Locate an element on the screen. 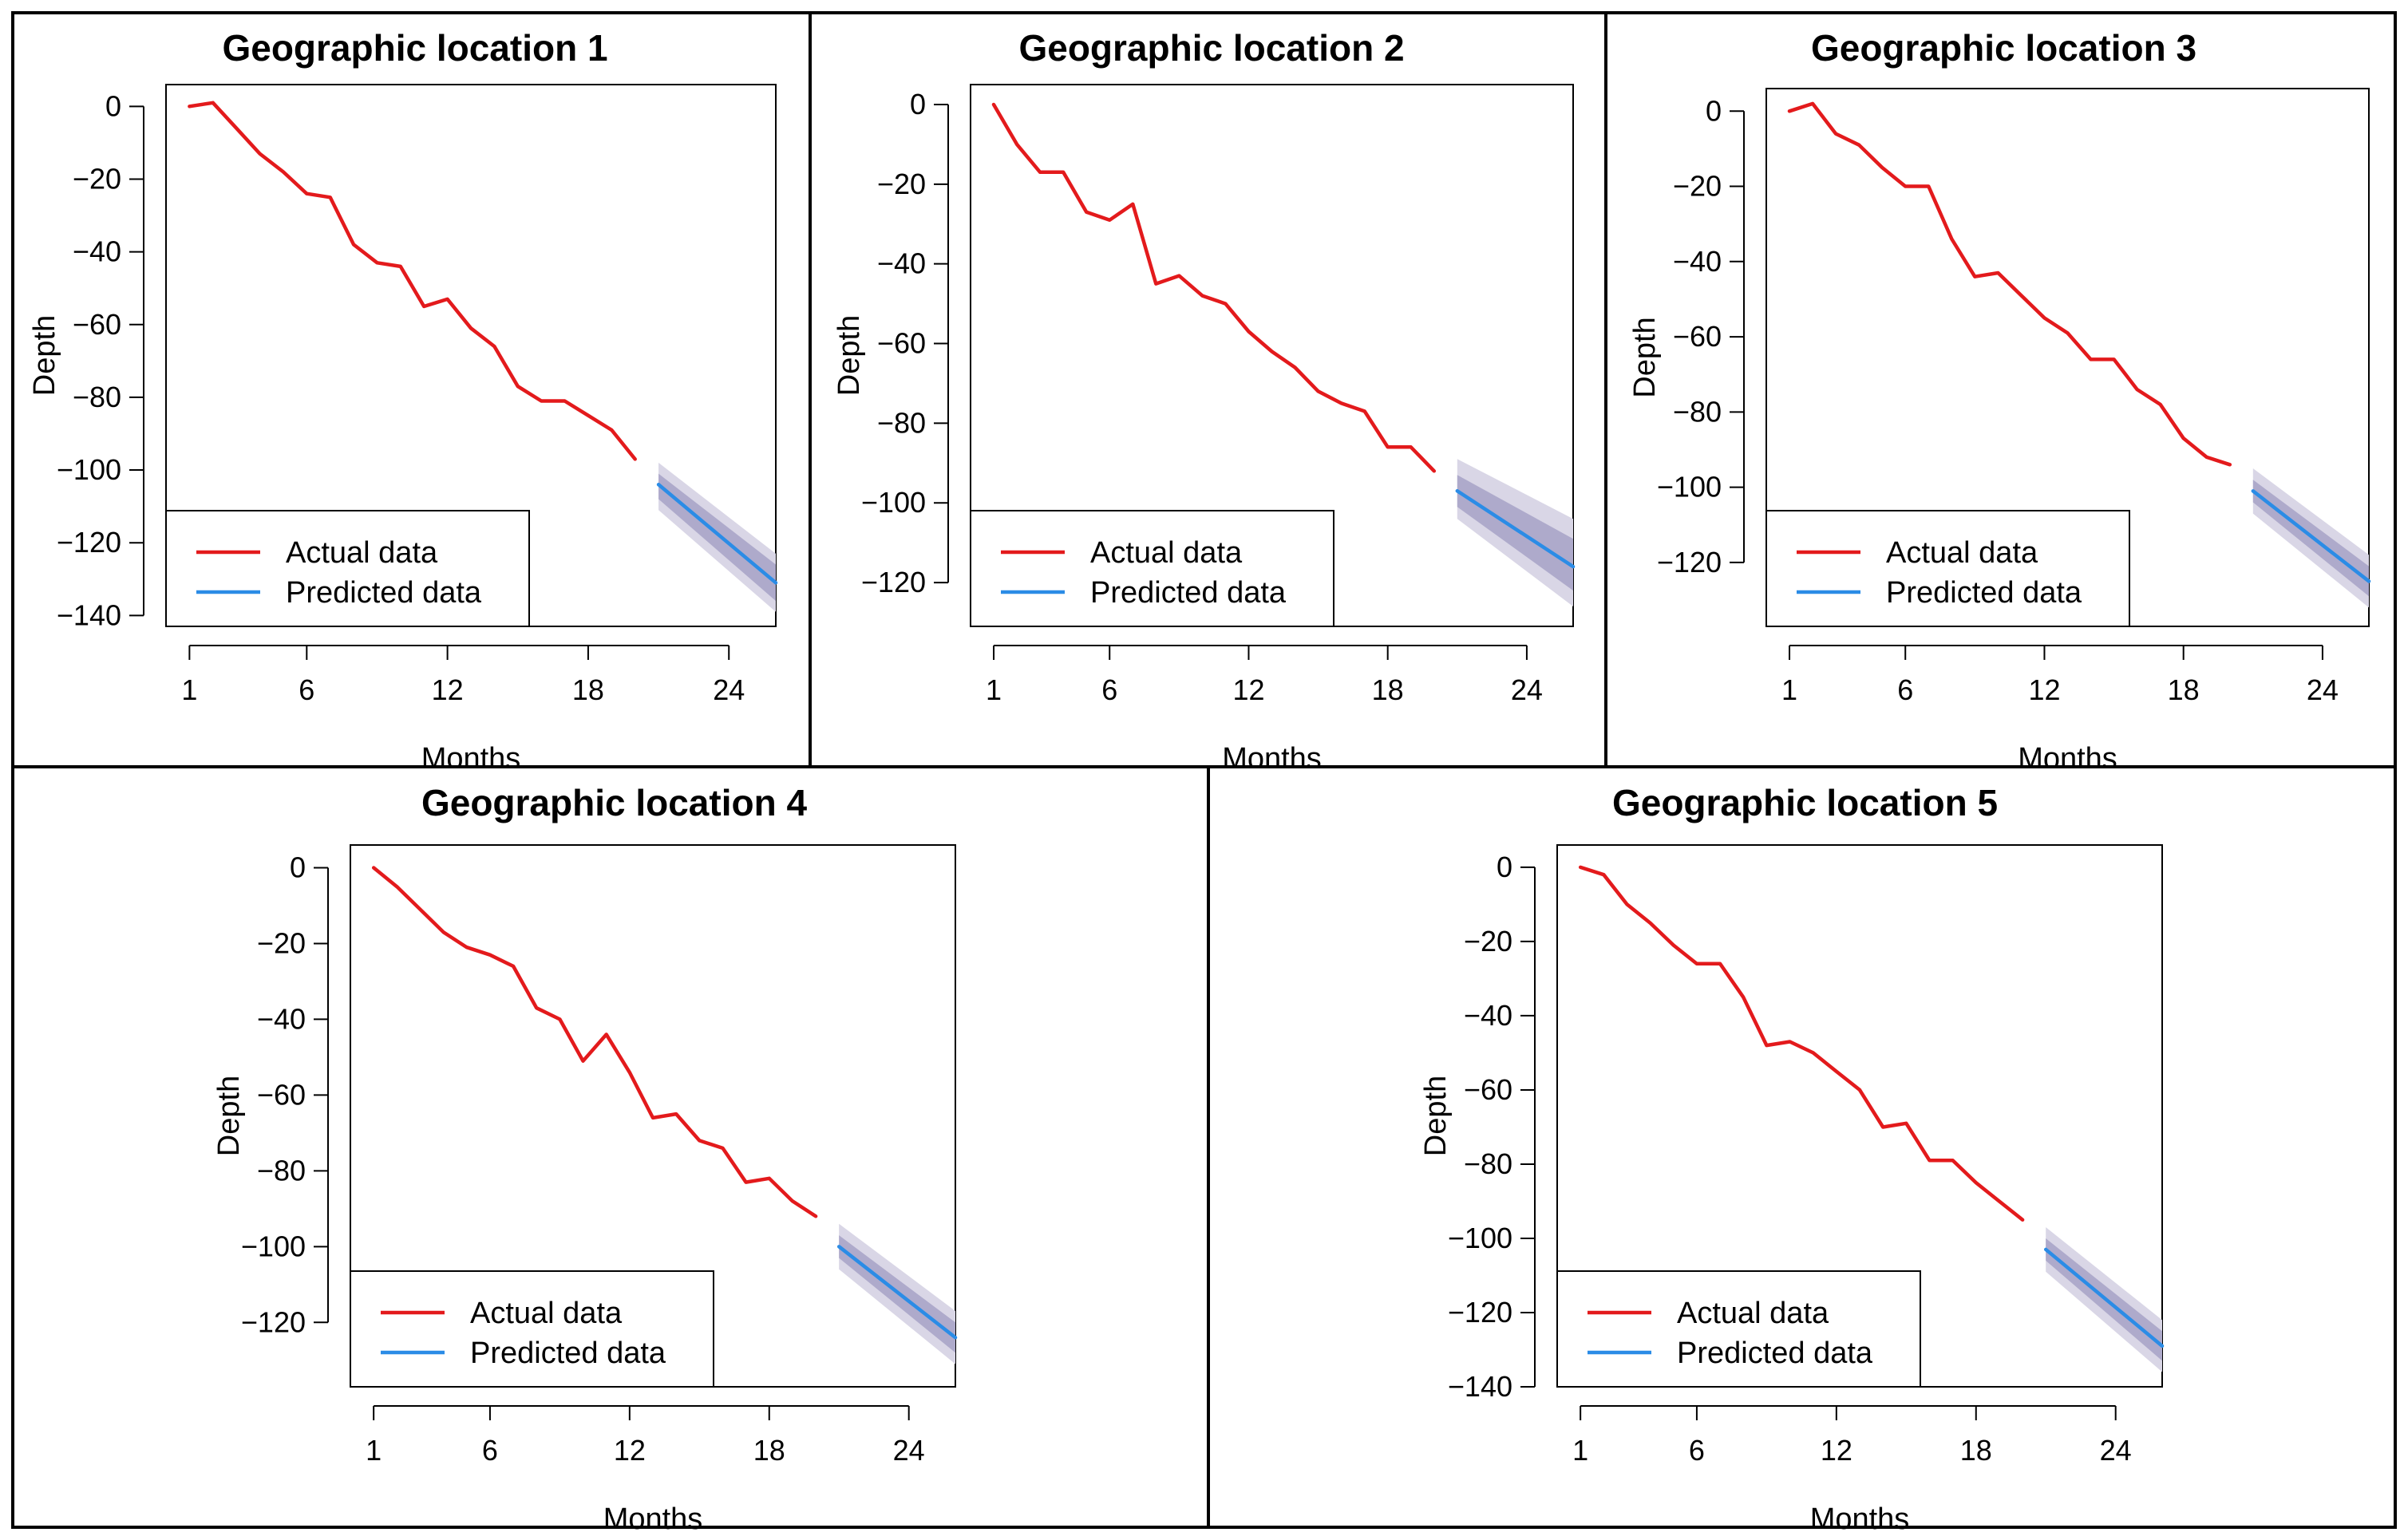  chart-title: Geographic location 4 is located at coordinates (614, 802).